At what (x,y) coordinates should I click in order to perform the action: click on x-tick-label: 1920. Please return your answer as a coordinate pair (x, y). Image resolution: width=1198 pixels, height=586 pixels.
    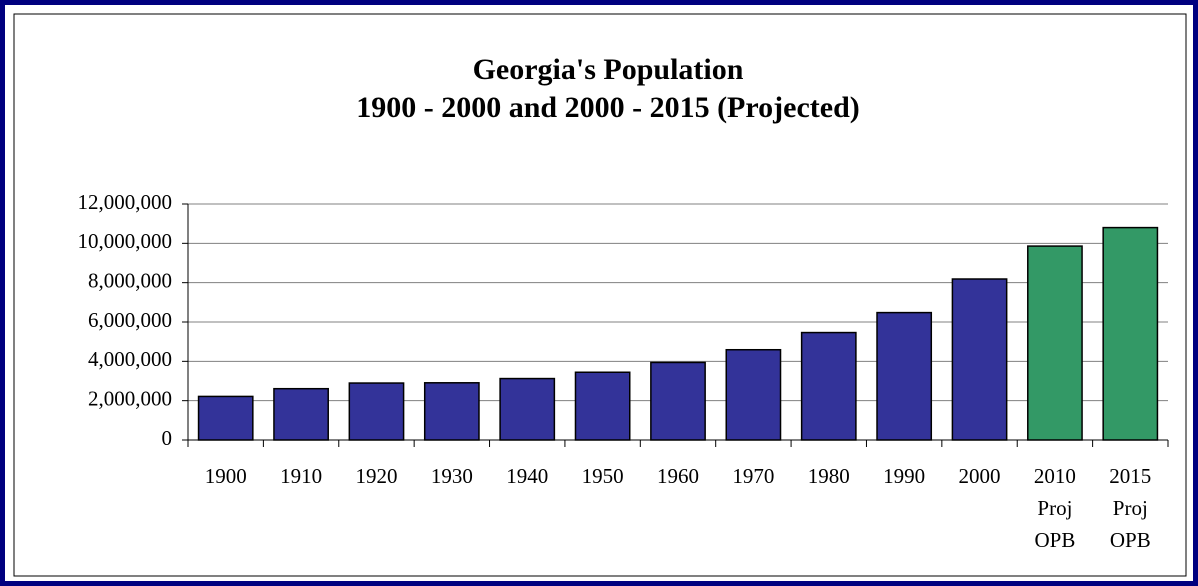
    Looking at the image, I should click on (376, 476).